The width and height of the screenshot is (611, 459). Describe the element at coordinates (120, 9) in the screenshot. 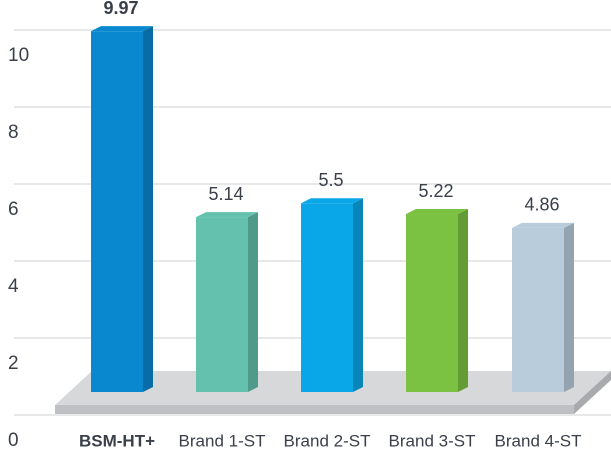

I see `value-label: 9.97` at that location.